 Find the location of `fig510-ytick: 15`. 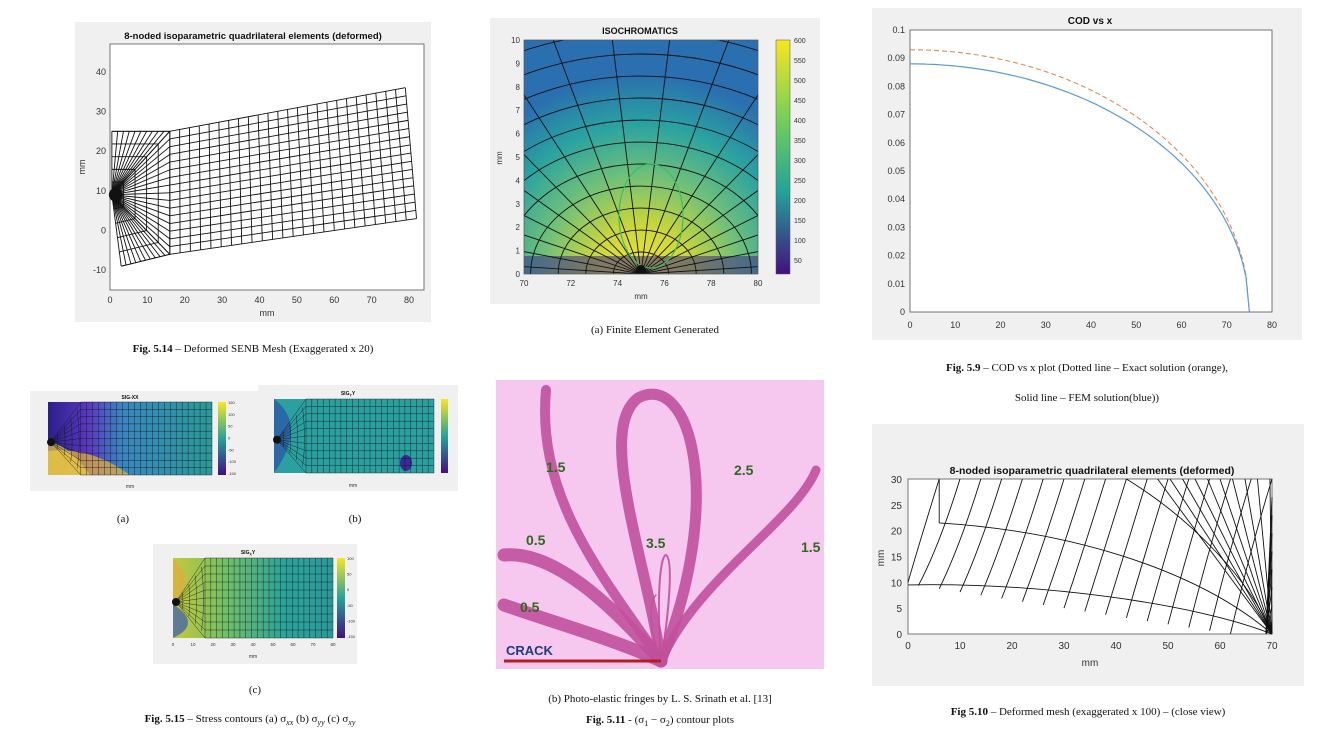

fig510-ytick: 15 is located at coordinates (897, 558).